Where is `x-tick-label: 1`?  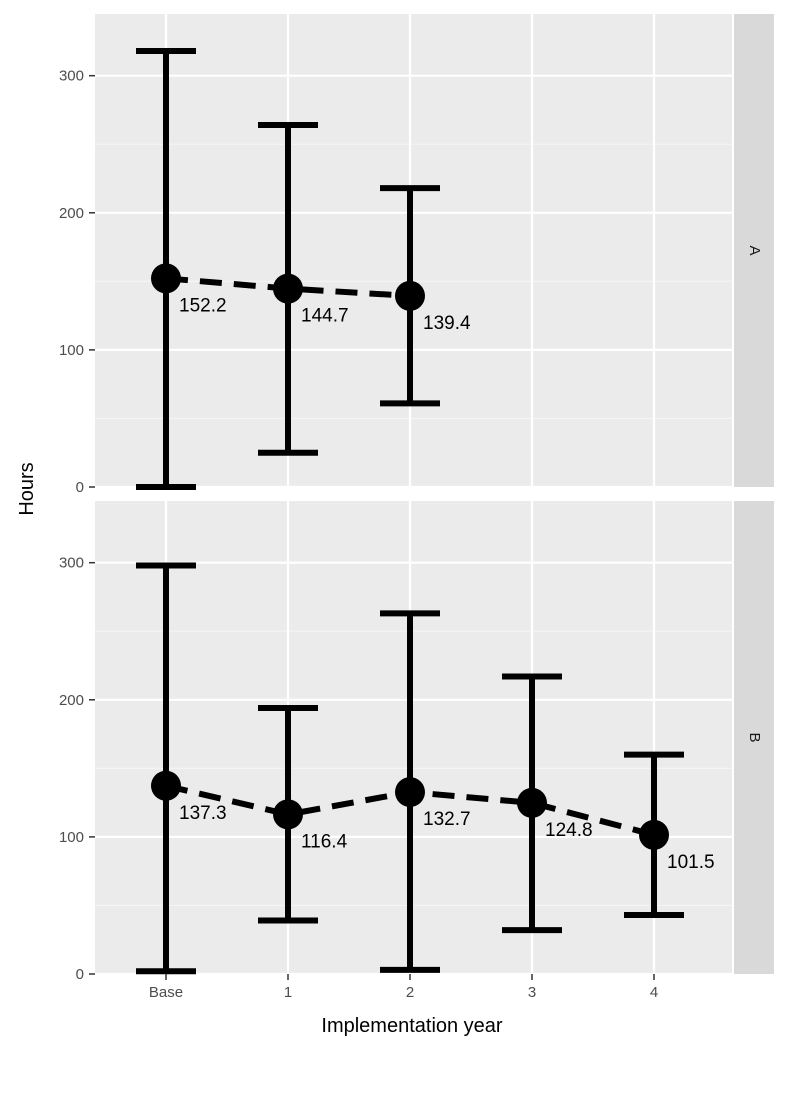
x-tick-label: 1 is located at coordinates (288, 992).